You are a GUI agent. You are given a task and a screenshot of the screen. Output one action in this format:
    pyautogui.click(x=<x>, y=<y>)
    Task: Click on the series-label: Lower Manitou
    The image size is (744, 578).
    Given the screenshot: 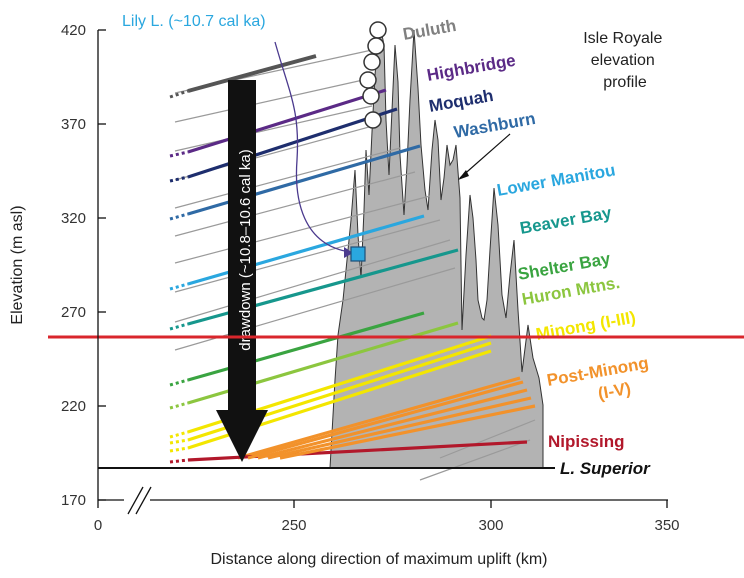 What is the action you would take?
    pyautogui.click(x=555, y=180)
    